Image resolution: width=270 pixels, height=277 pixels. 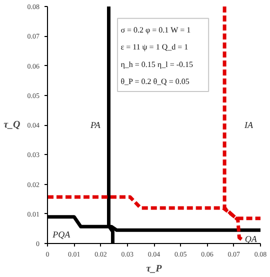 I want to click on annotation: η_h = 0.15 η_l = -0.15, so click(x=156, y=64).